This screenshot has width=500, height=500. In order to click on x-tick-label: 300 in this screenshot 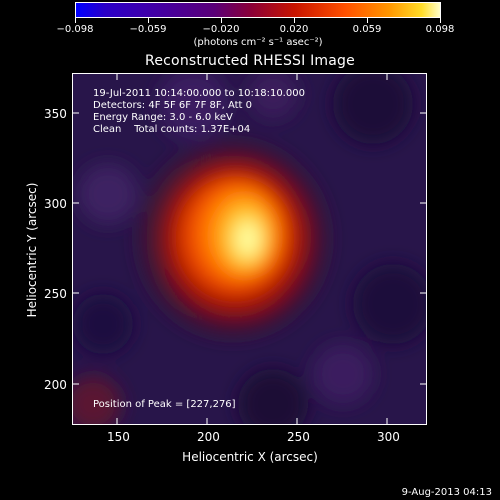, I will do `click(388, 437)`.